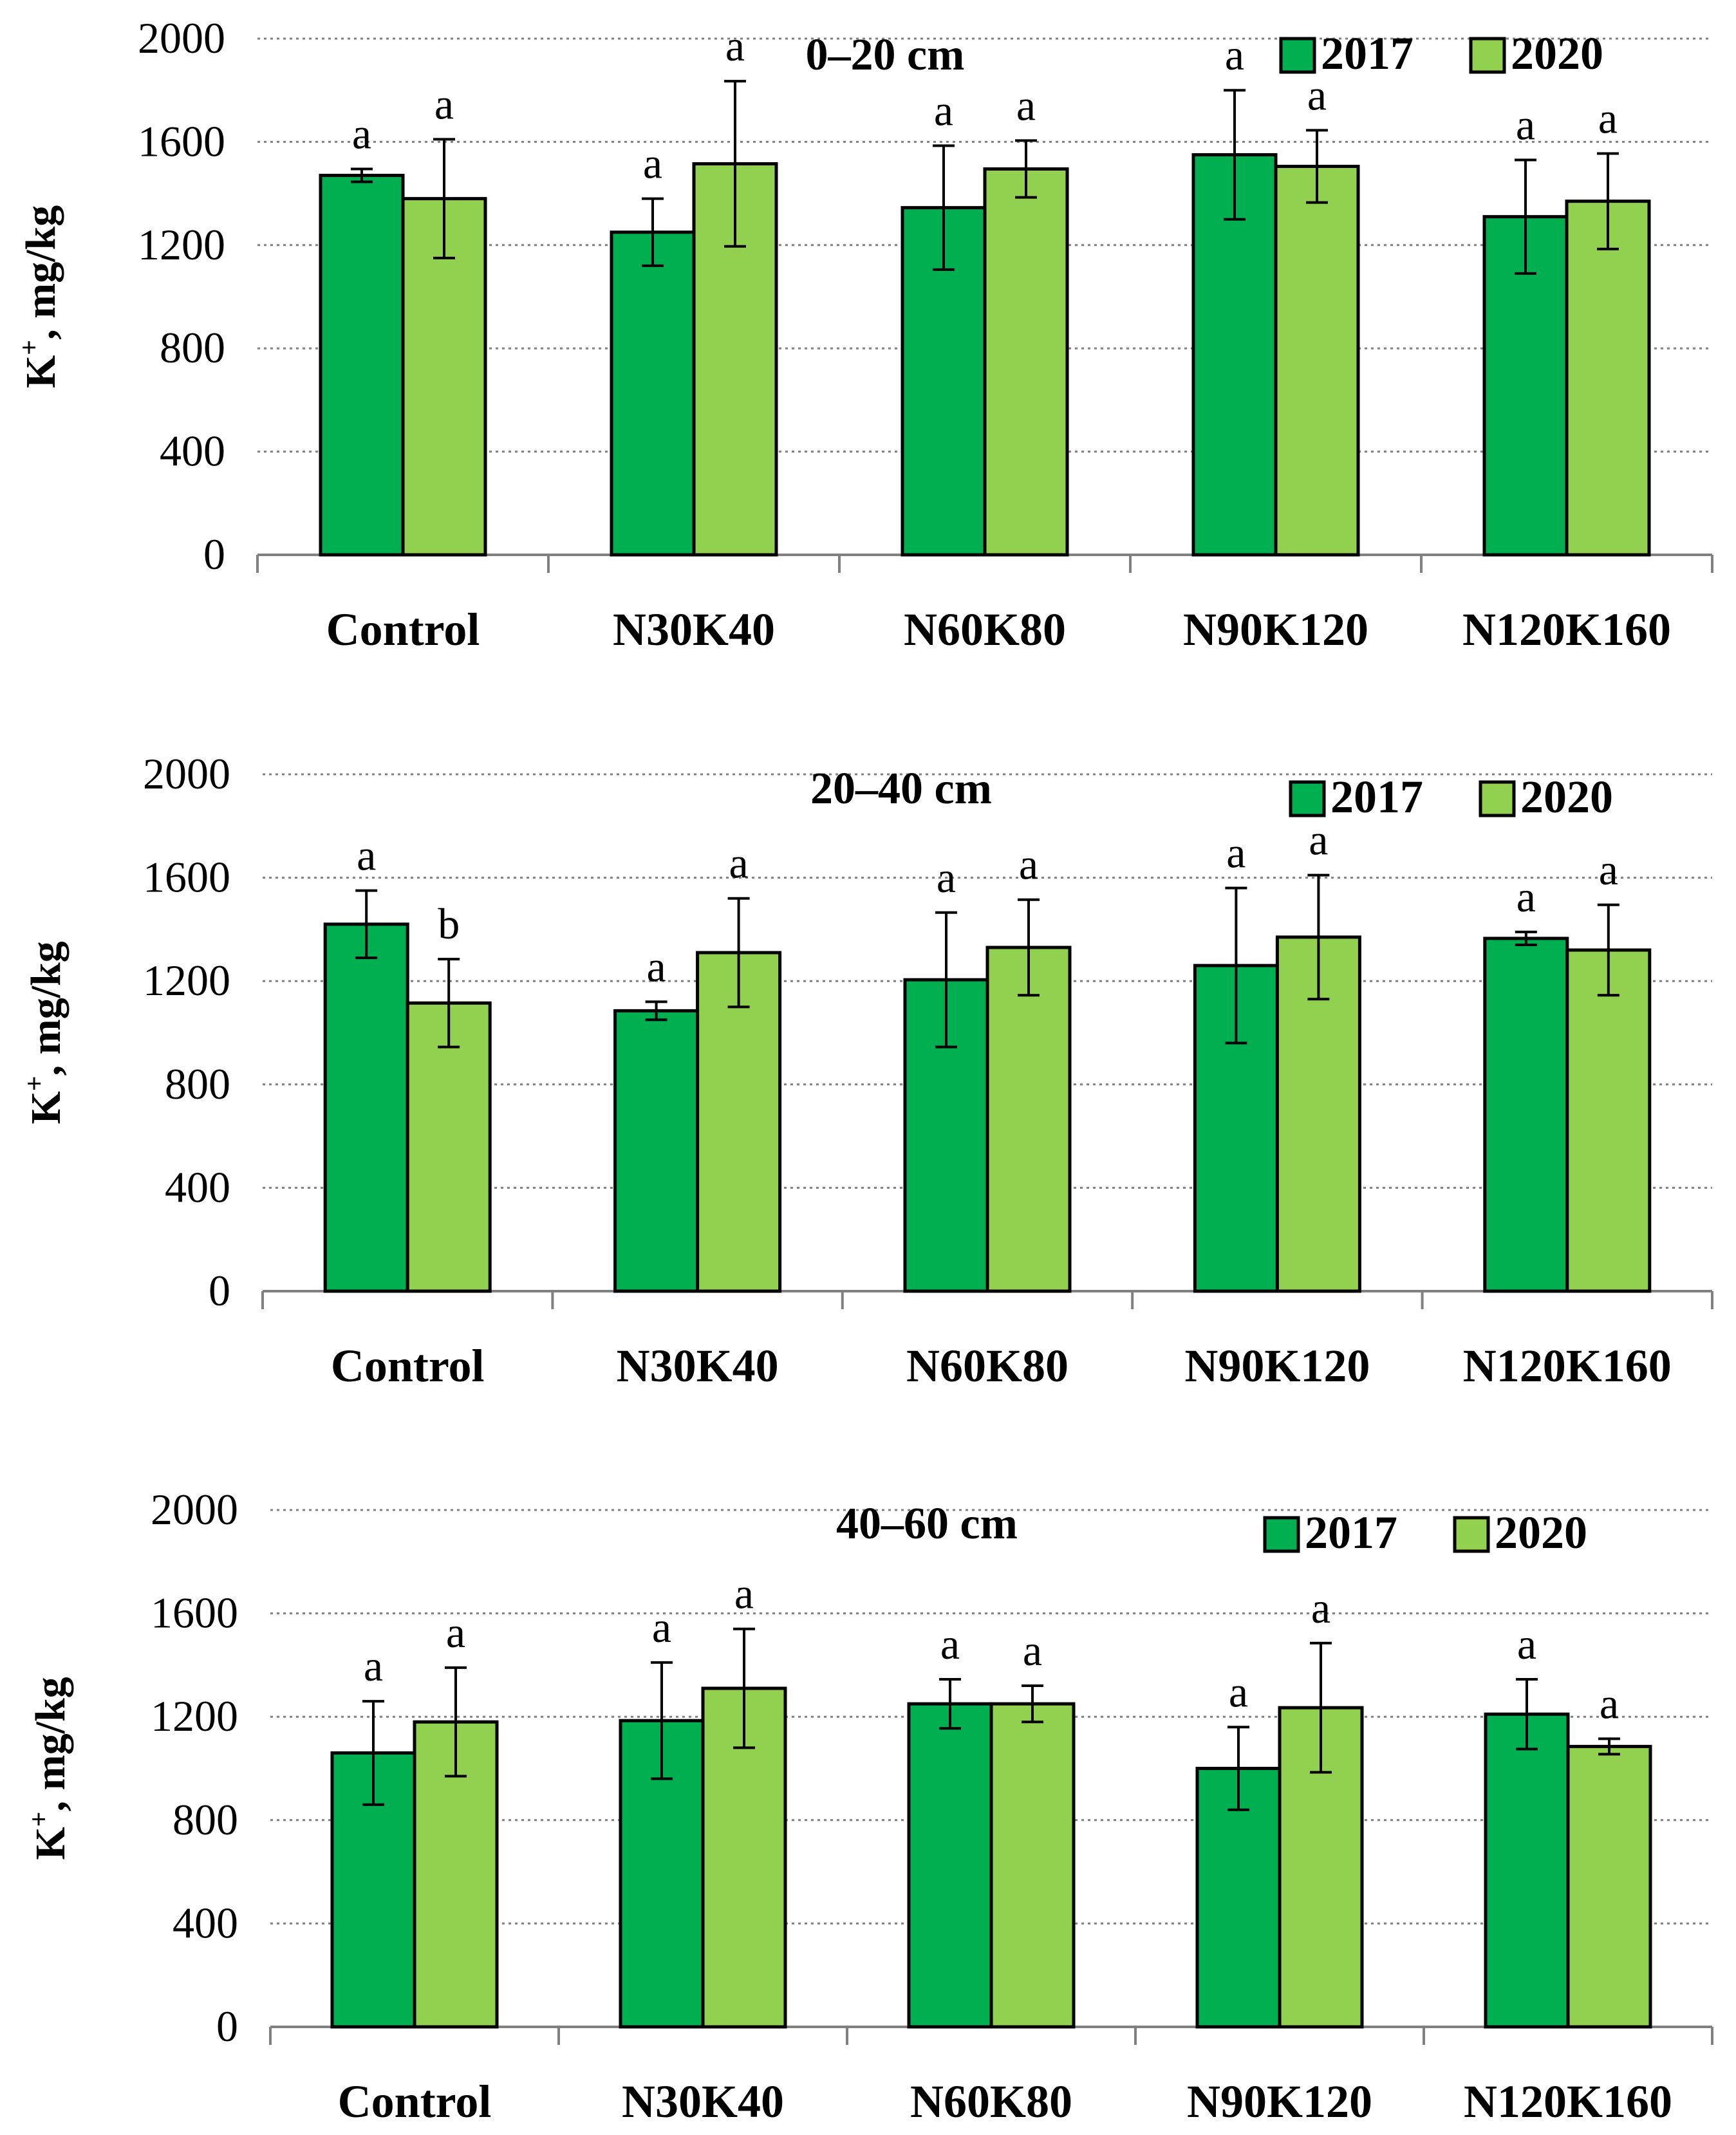  What do you see at coordinates (1317, 360) in the screenshot?
I see `bar-2020-N90K120` at bounding box center [1317, 360].